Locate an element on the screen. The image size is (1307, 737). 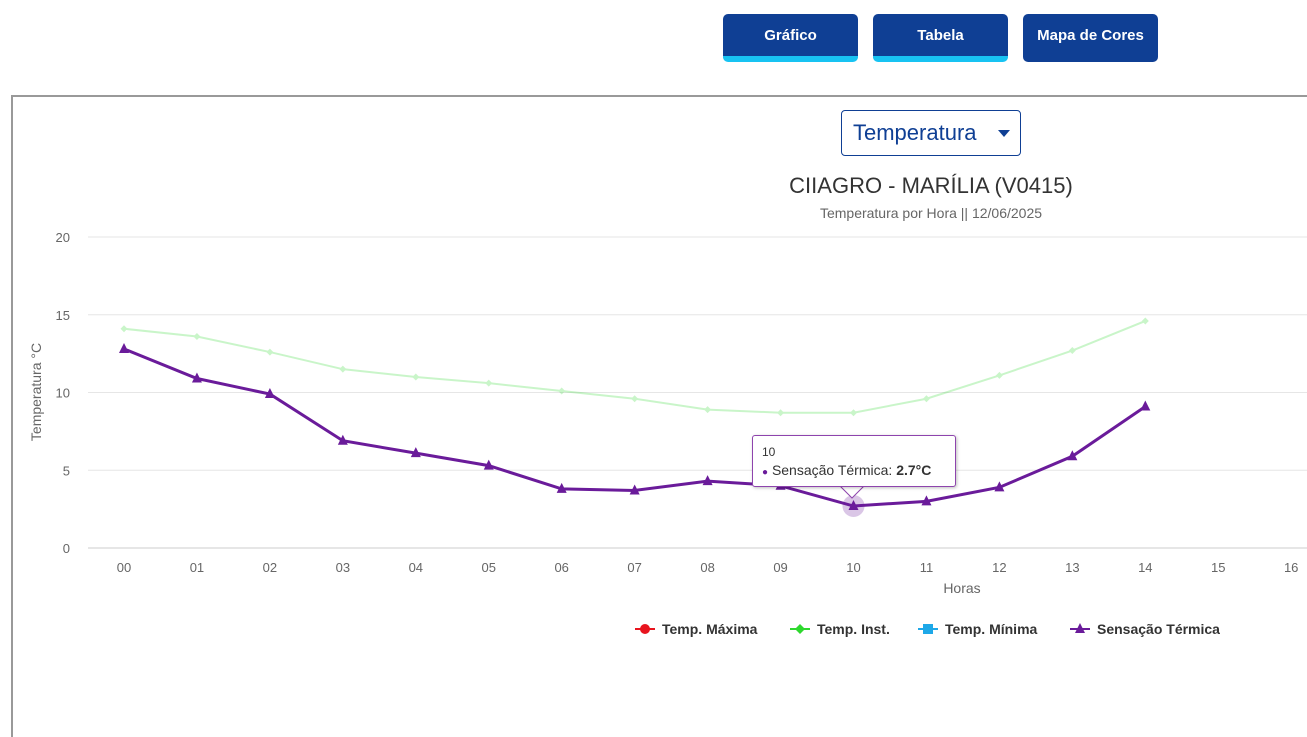
x-tick-label: 06 is located at coordinates (561, 567).